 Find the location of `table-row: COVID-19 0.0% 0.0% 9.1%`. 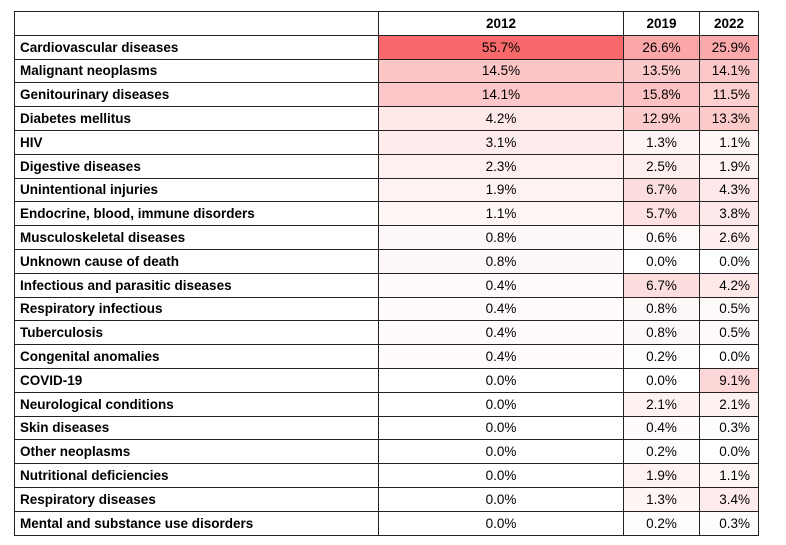

table-row: COVID-19 0.0% 0.0% 9.1% is located at coordinates (386, 380).